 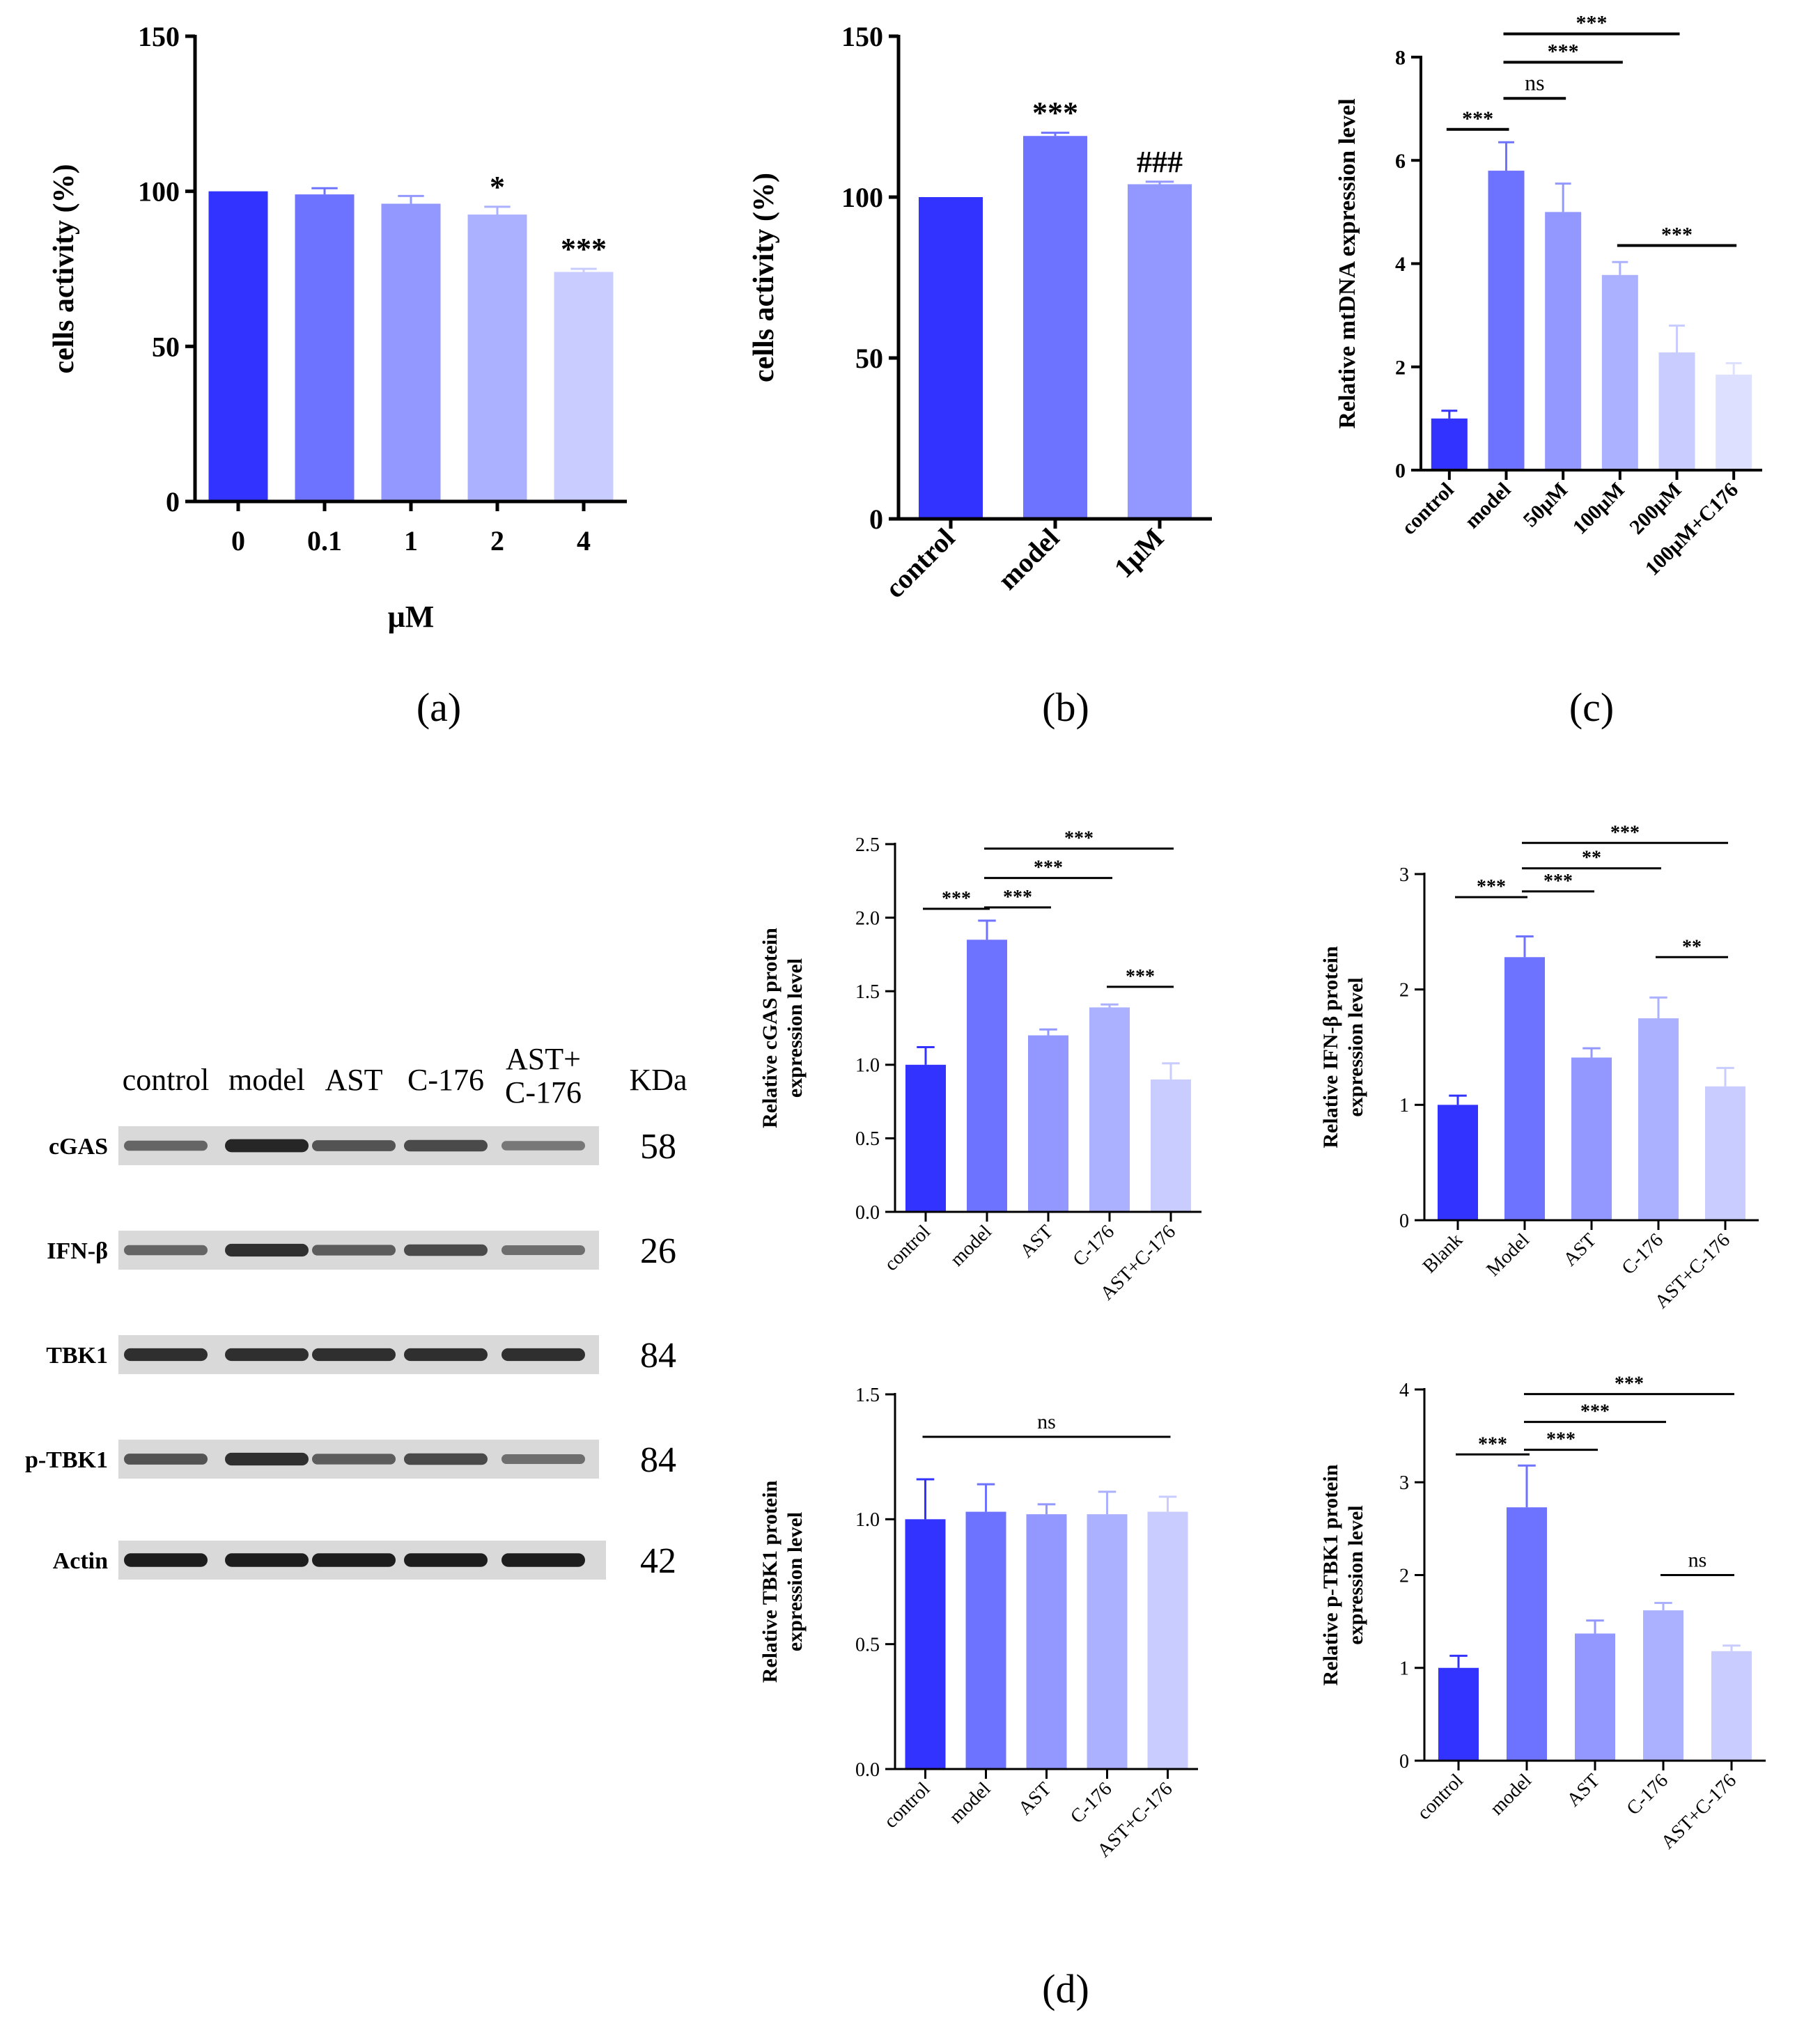 What do you see at coordinates (1443, 1253) in the screenshot?
I see `x-tick-label-blank: Blank` at bounding box center [1443, 1253].